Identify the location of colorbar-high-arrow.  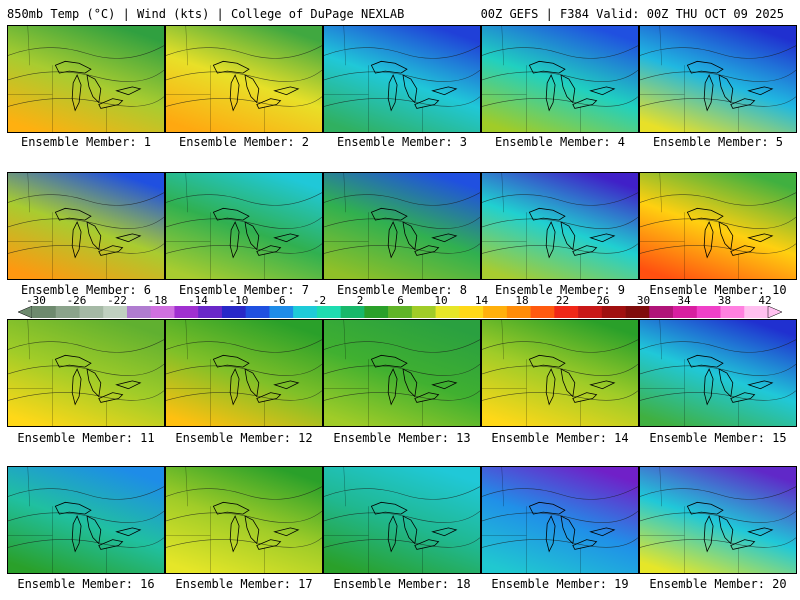
(774, 312).